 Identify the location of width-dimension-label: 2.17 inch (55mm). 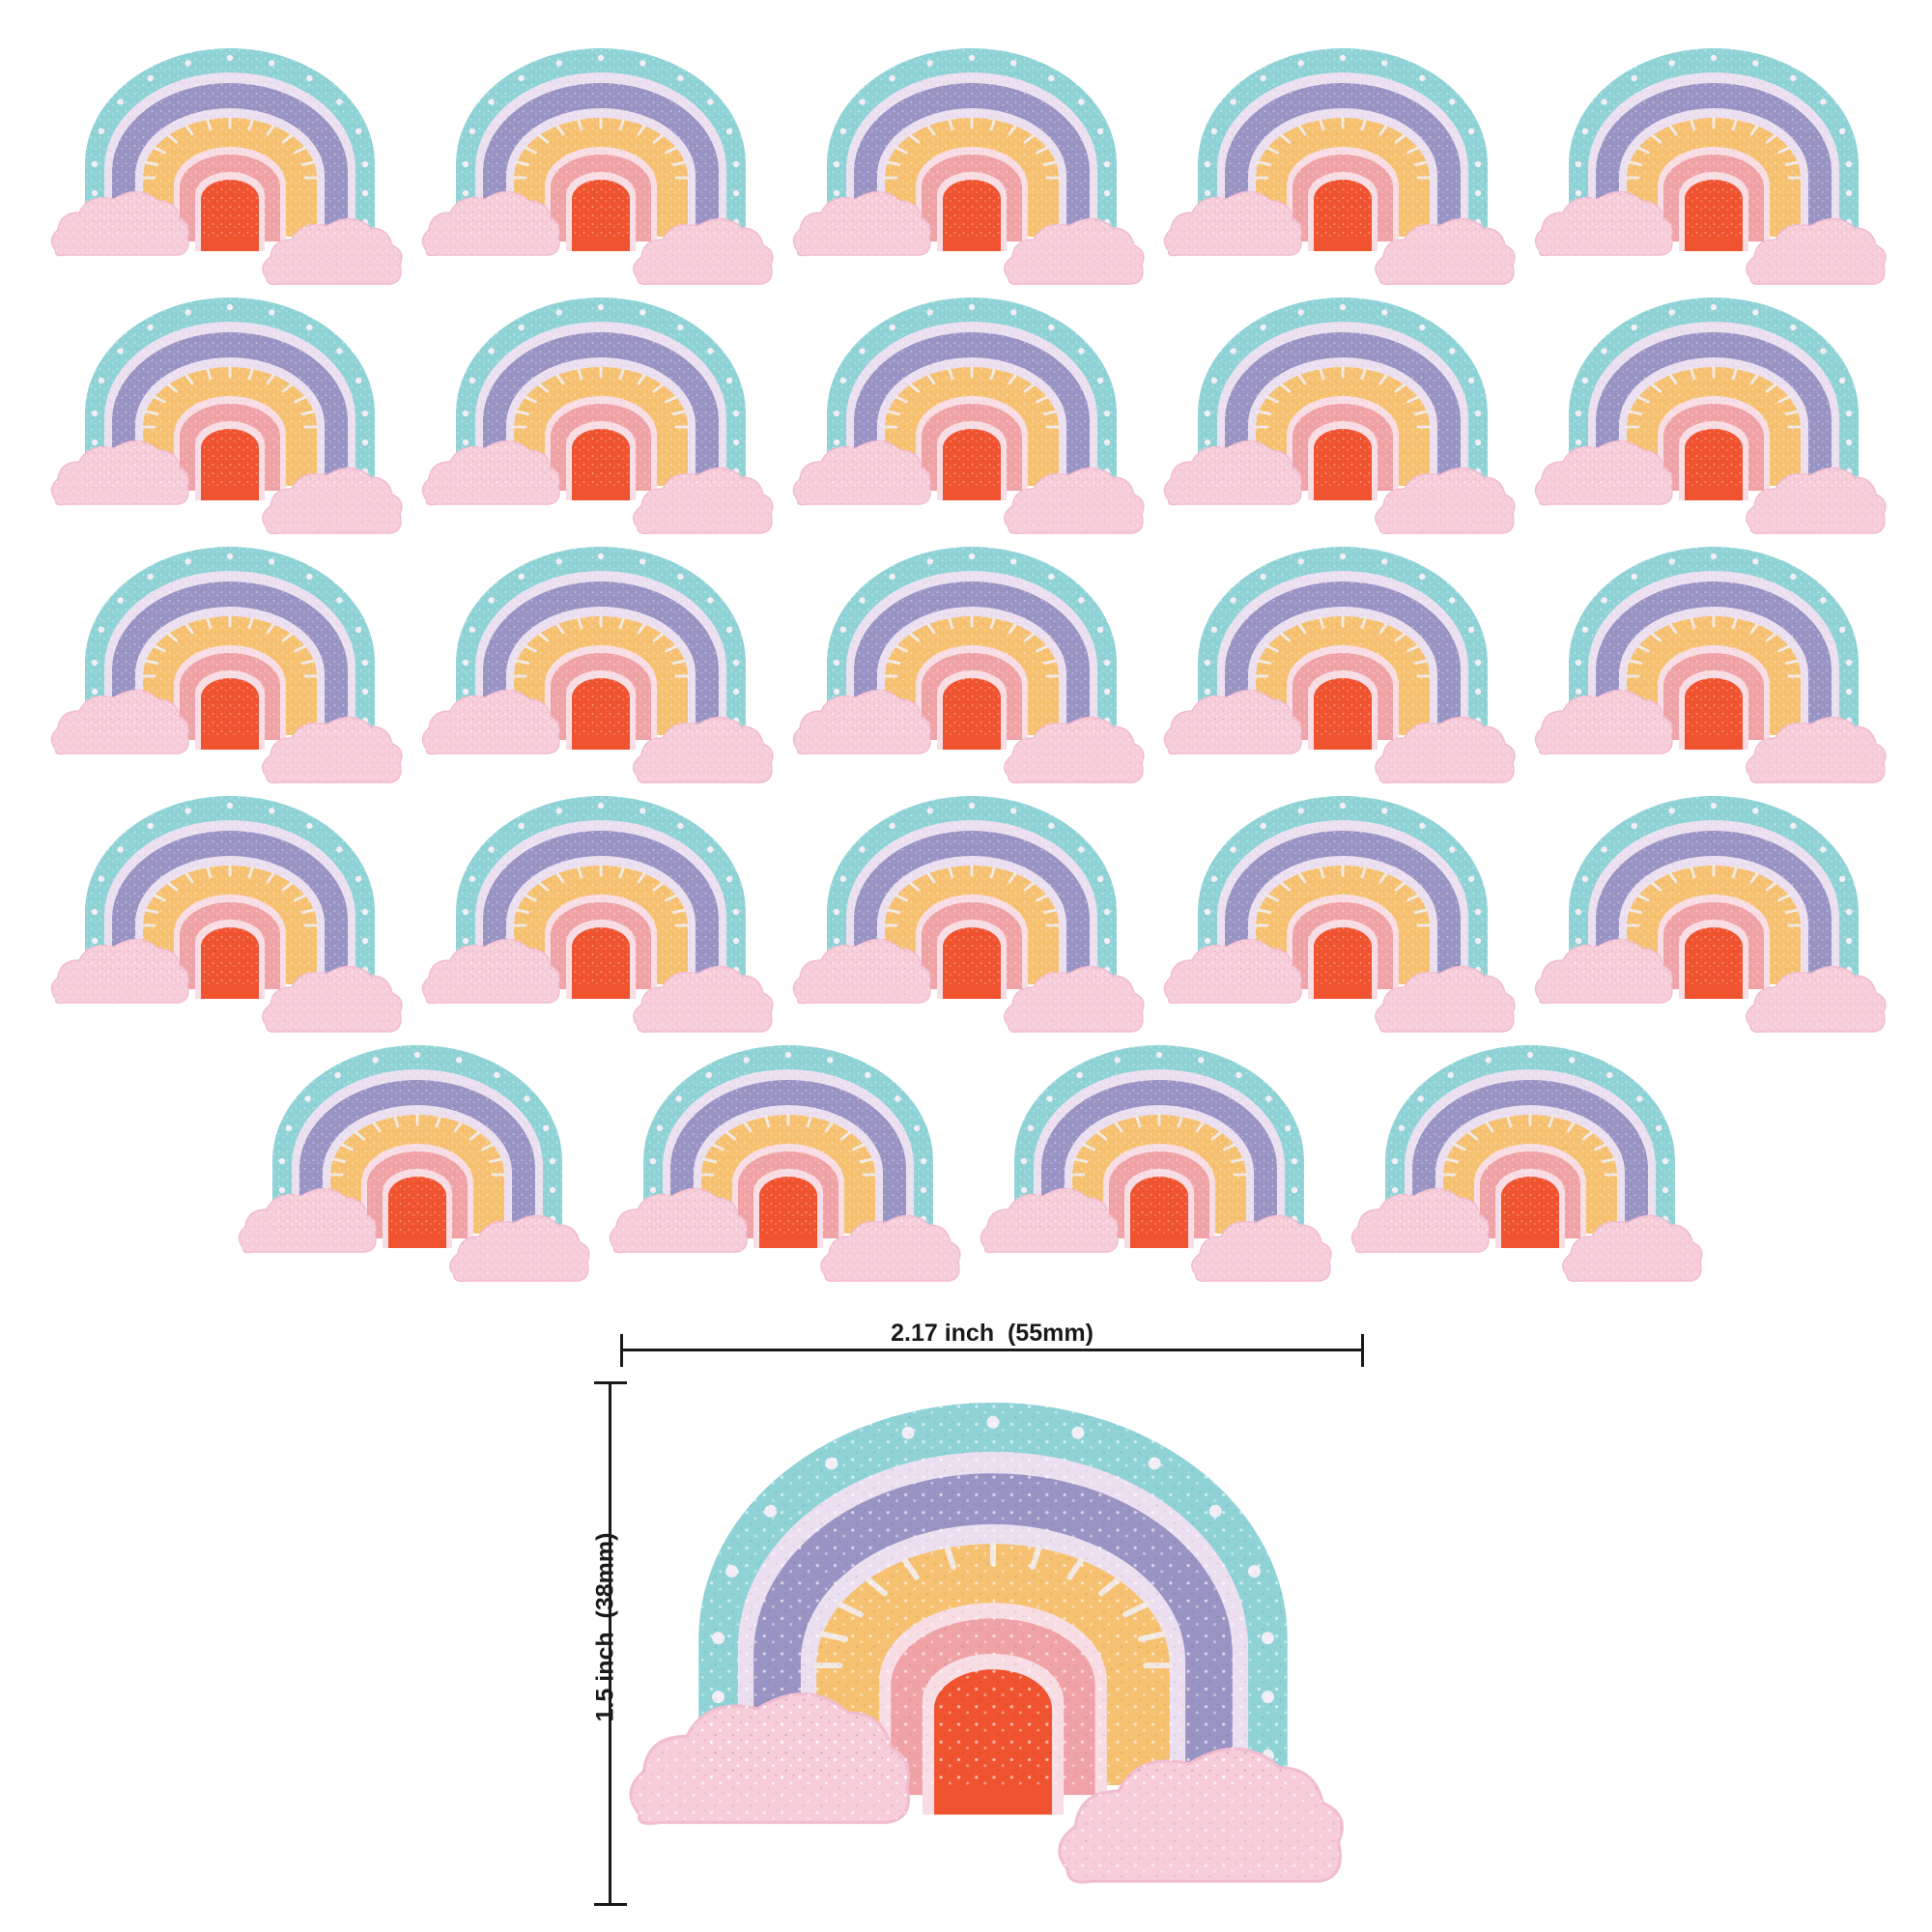
(992, 1333).